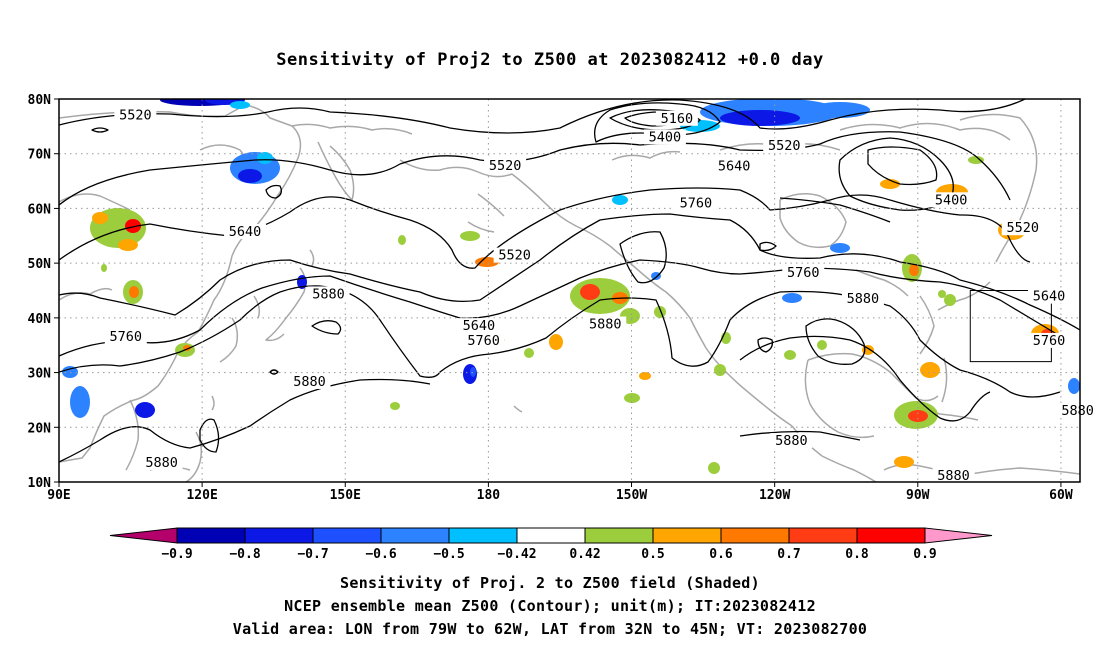 The height and width of the screenshot is (650, 1100). What do you see at coordinates (345, 495) in the screenshot?
I see `lon-label: 150E` at bounding box center [345, 495].